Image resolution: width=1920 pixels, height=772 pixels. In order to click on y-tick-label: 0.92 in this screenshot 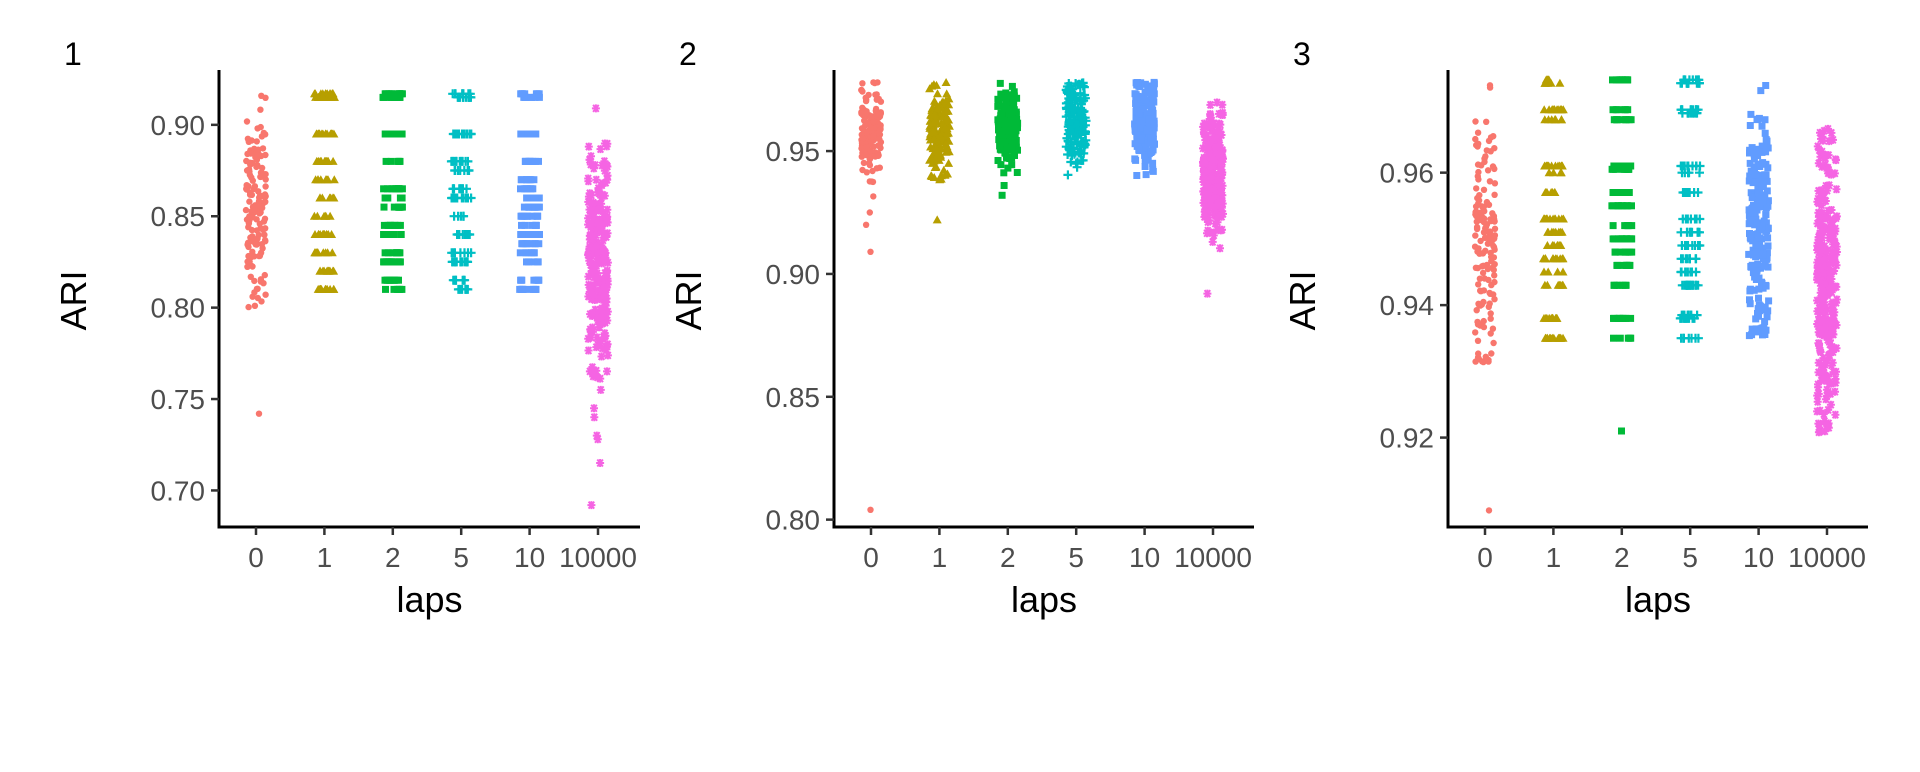, I will do `click(1407, 438)`.